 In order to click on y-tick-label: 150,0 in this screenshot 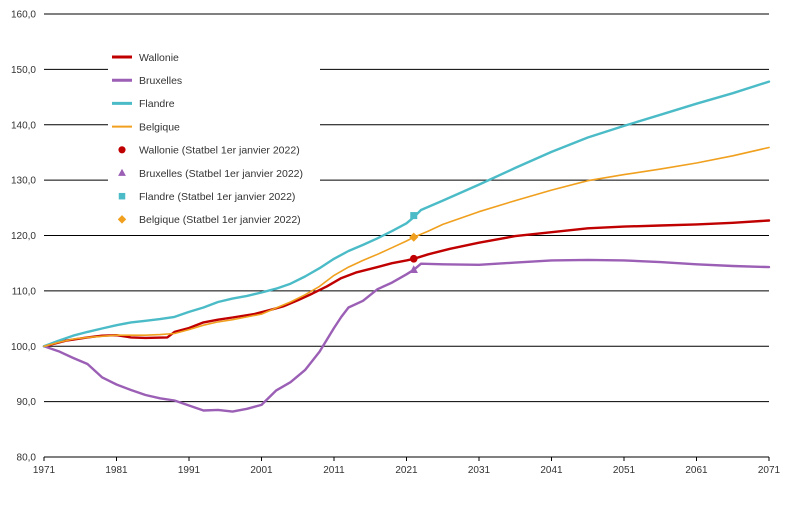, I will do `click(23, 70)`.